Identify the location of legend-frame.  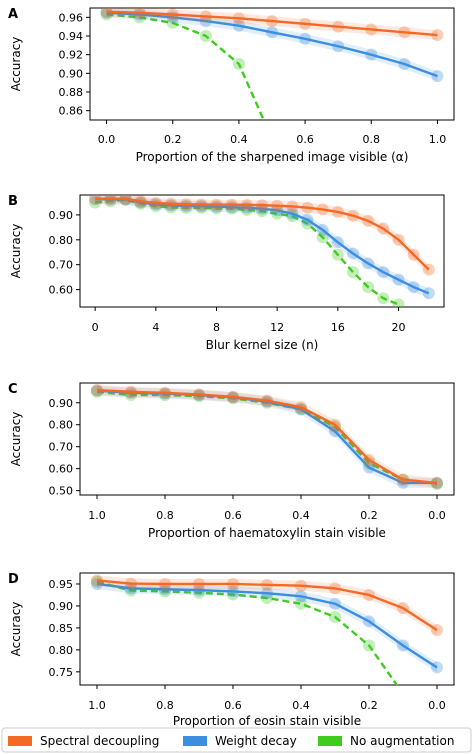
(236, 740).